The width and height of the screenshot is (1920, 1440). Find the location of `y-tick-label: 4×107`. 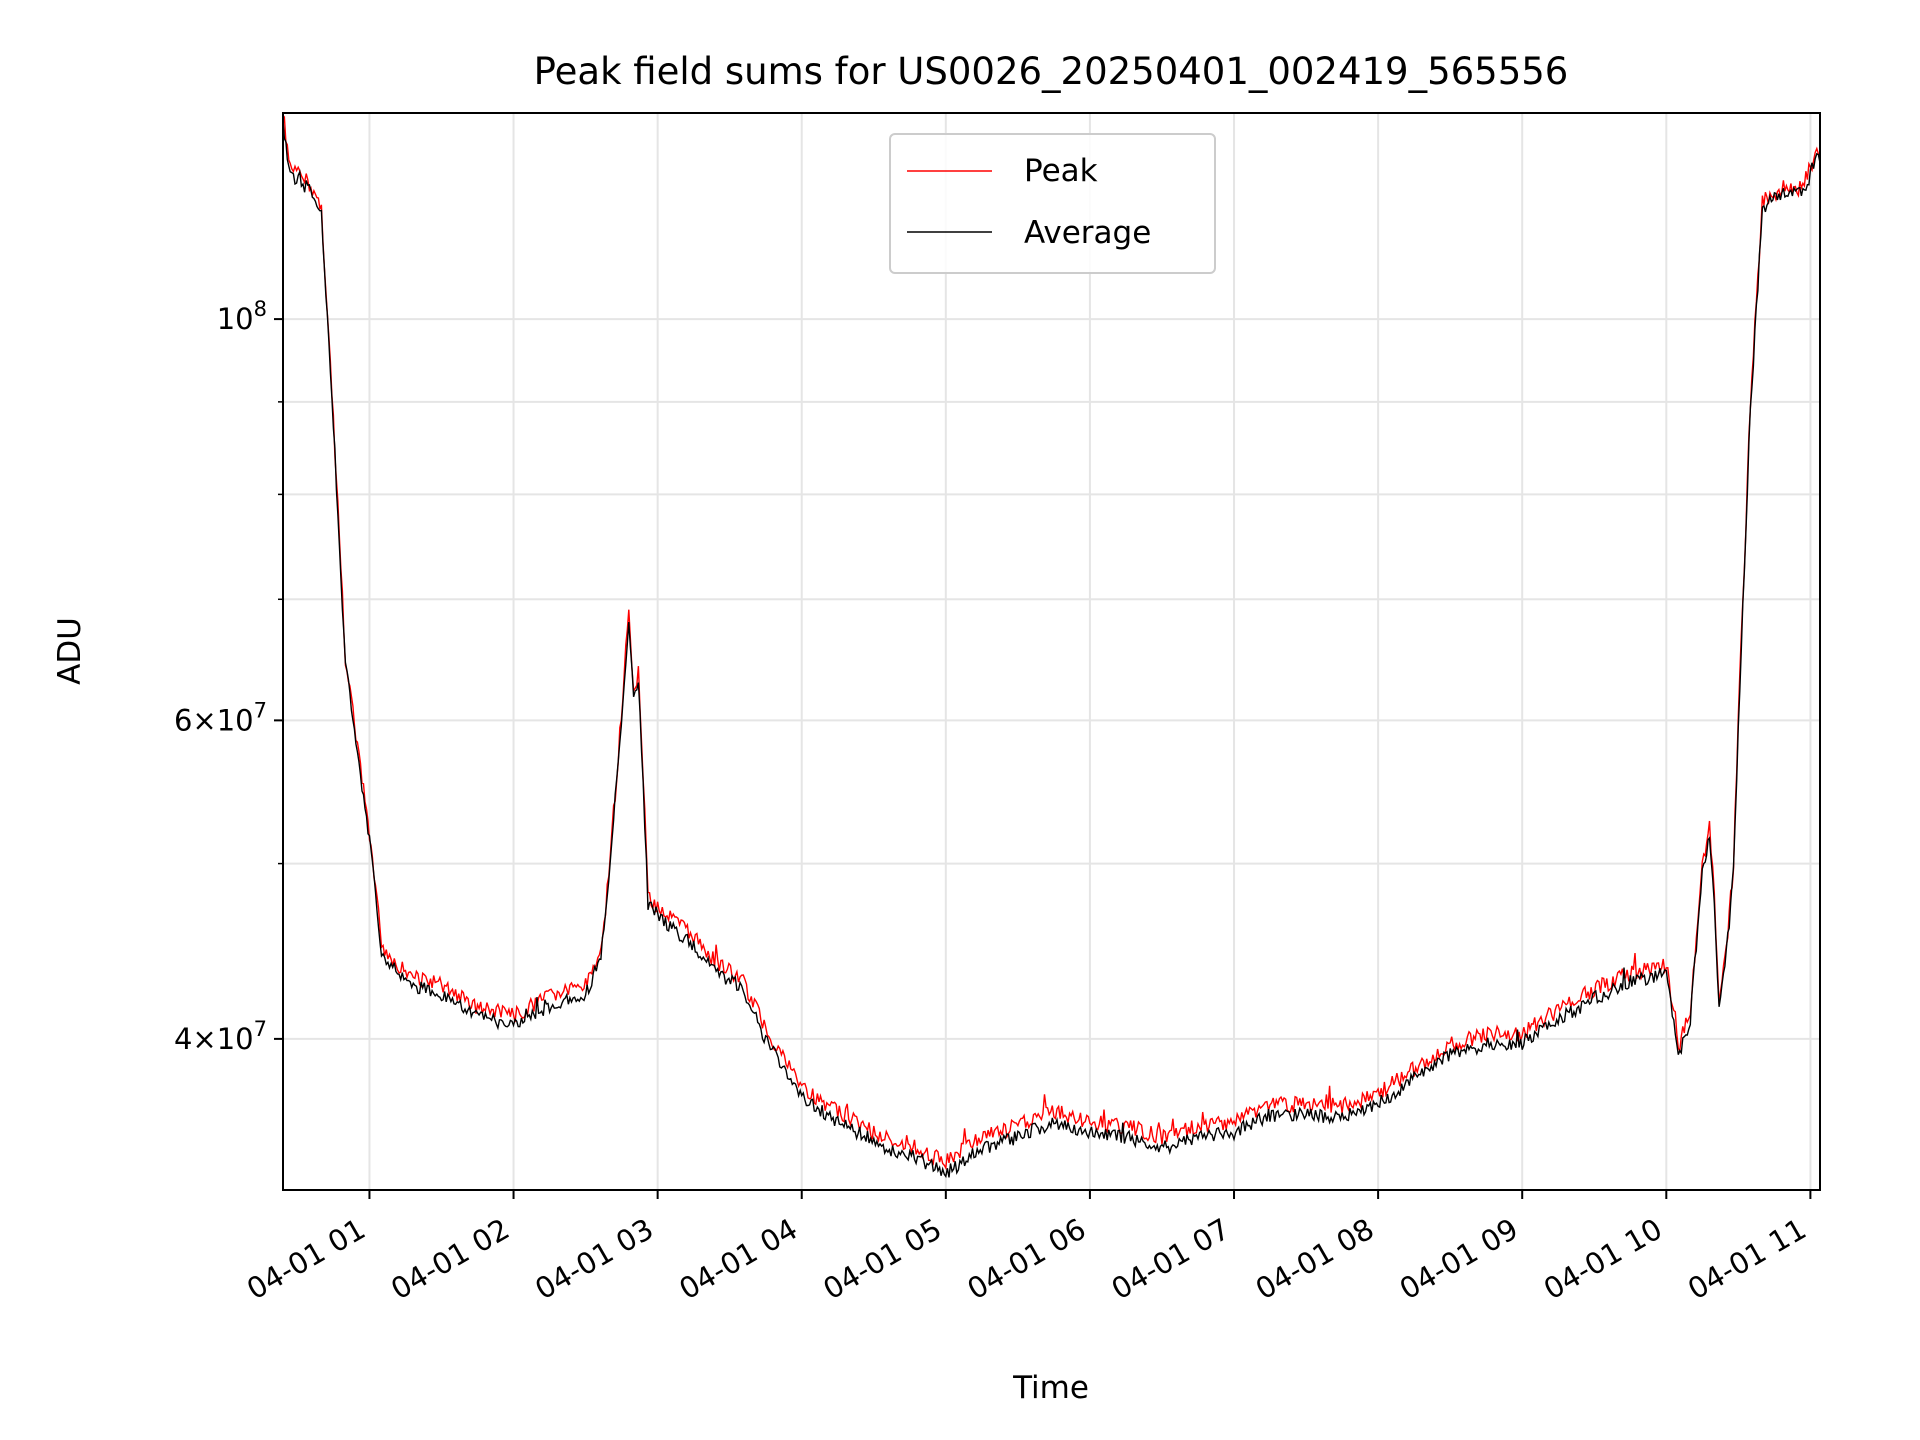

y-tick-label: 4×107 is located at coordinates (220, 1036).